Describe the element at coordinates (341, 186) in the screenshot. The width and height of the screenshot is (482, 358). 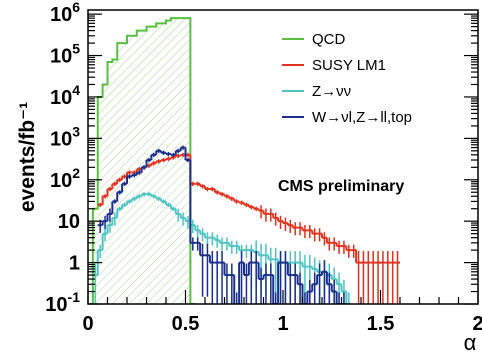
I see `cms-preliminary-annotation: CMS preliminary` at that location.